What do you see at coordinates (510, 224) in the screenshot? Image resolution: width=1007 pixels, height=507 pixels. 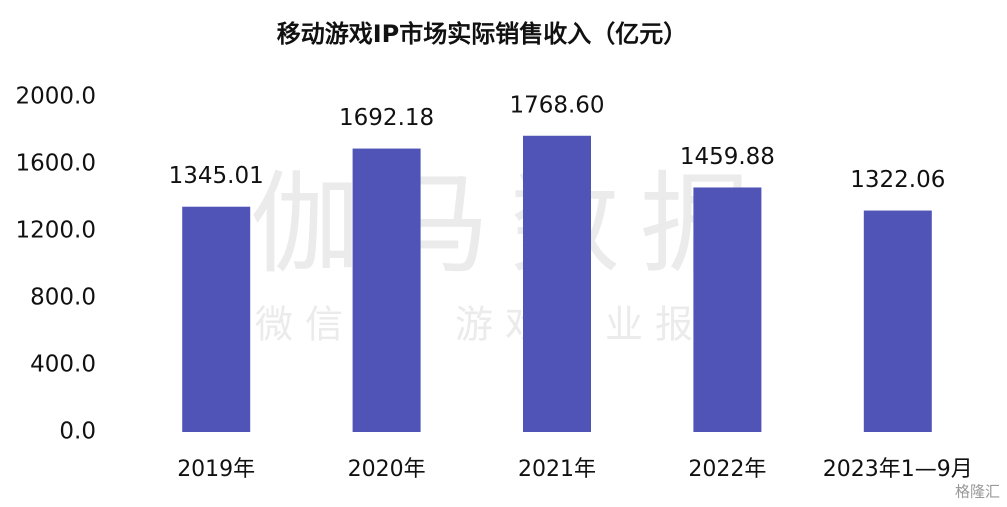 I see `watermark: 伽马数据` at bounding box center [510, 224].